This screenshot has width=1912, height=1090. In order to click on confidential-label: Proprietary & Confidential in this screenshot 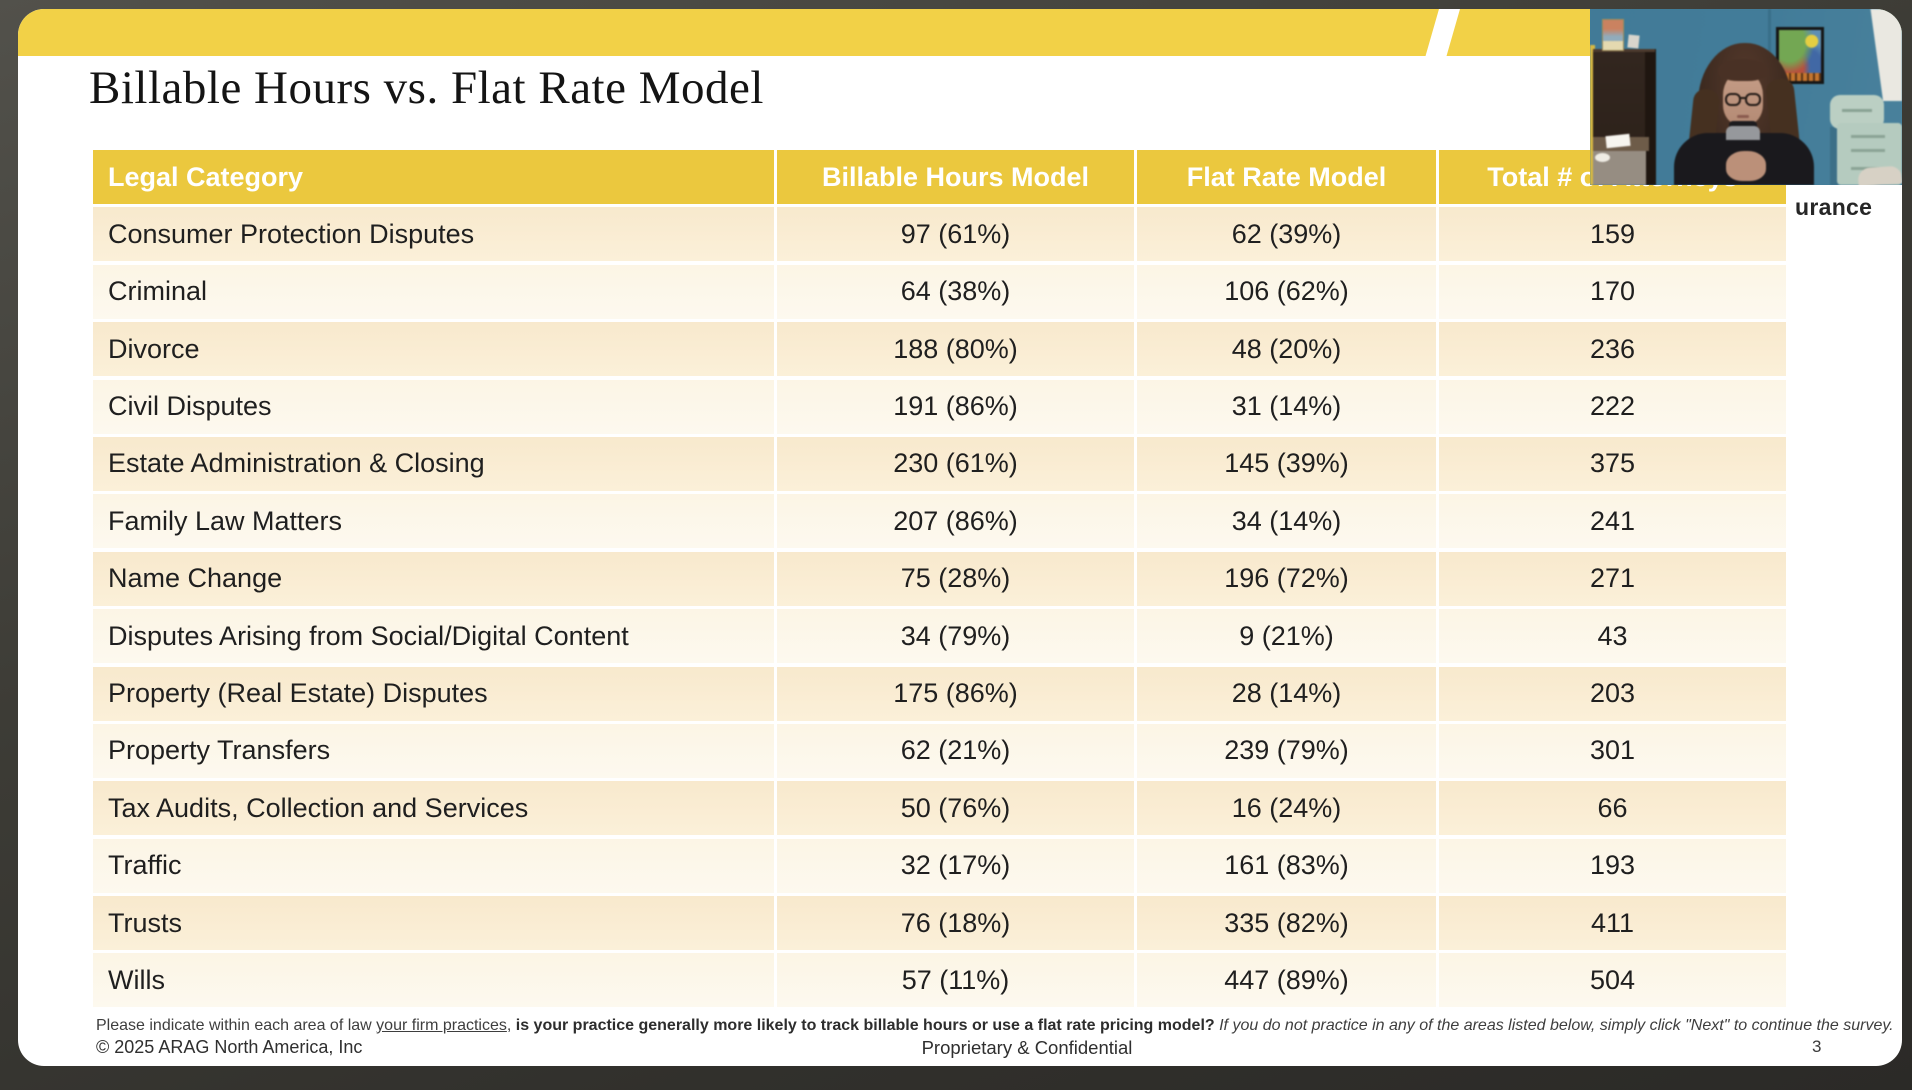, I will do `click(1027, 1047)`.